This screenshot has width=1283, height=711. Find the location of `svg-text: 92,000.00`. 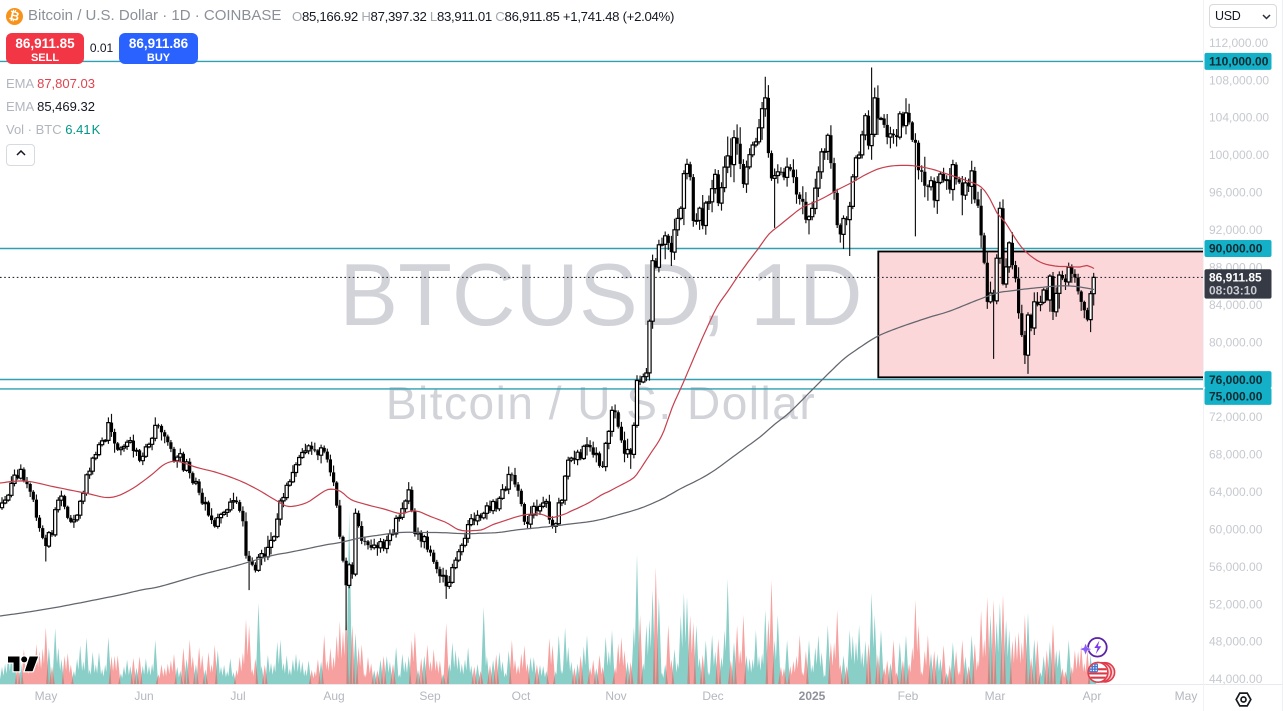

svg-text: 92,000.00 is located at coordinates (1236, 230).